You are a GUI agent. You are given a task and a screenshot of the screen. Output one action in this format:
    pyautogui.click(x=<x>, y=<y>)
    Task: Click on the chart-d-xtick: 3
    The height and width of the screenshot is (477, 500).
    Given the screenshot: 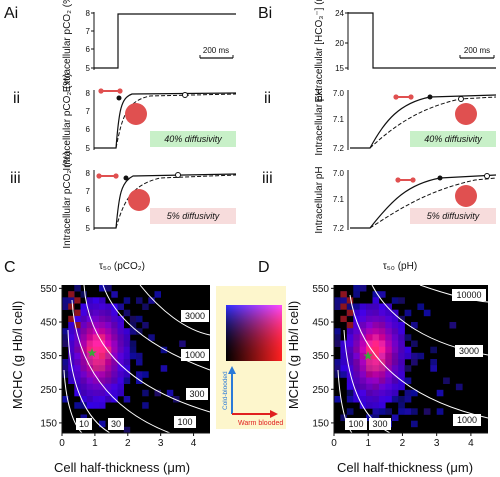 What is the action you would take?
    pyautogui.click(x=437, y=443)
    